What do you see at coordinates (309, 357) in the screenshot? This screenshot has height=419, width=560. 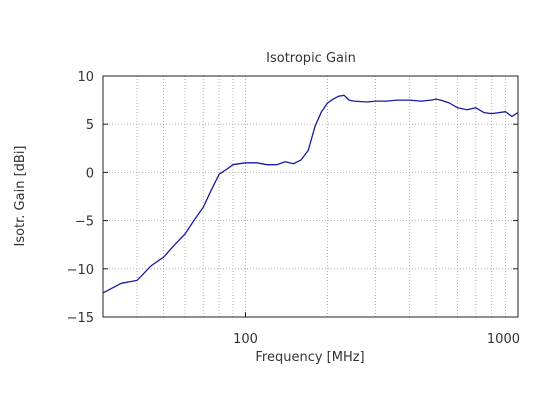 I see `x-axis-label: Frequency [MHz]` at bounding box center [309, 357].